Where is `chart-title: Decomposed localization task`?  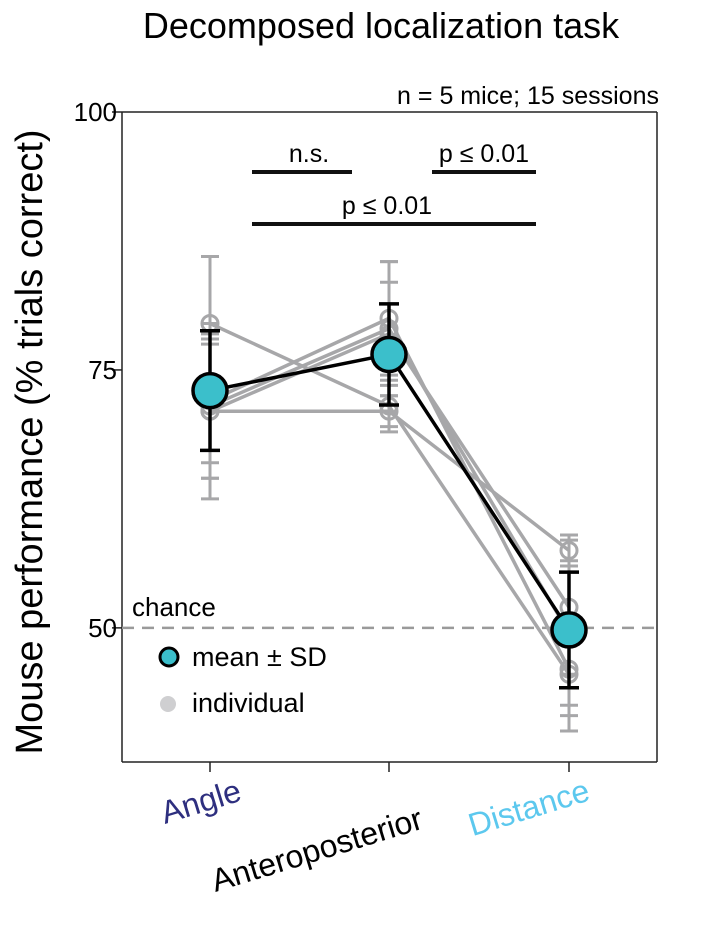
chart-title: Decomposed localization task is located at coordinates (381, 25).